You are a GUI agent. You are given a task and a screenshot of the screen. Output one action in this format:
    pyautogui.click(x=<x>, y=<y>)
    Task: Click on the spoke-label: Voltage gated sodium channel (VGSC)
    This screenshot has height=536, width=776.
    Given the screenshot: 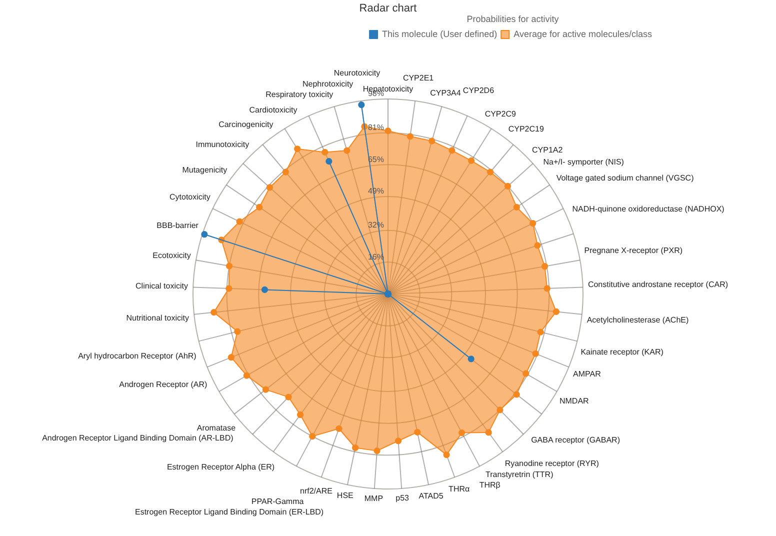 What is the action you would take?
    pyautogui.click(x=625, y=178)
    